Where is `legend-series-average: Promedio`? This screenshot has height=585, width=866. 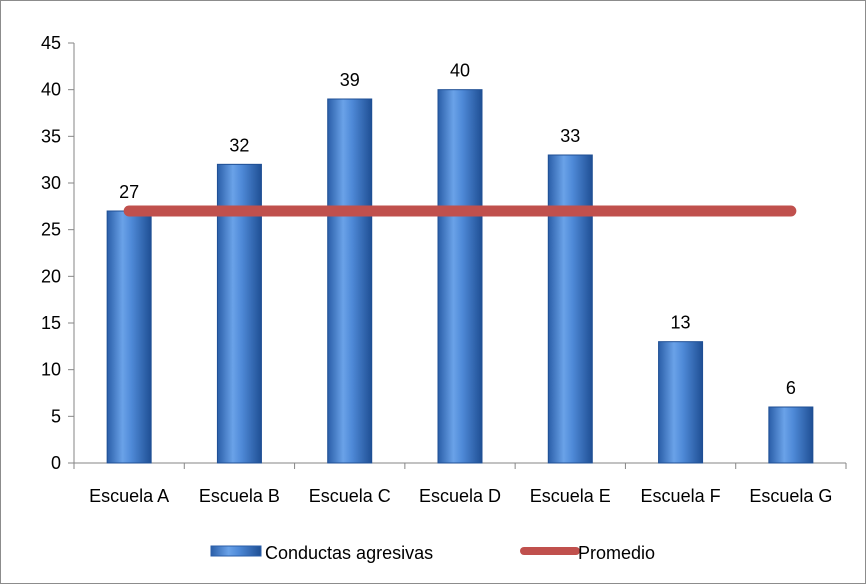
legend-series-average: Promedio is located at coordinates (616, 553).